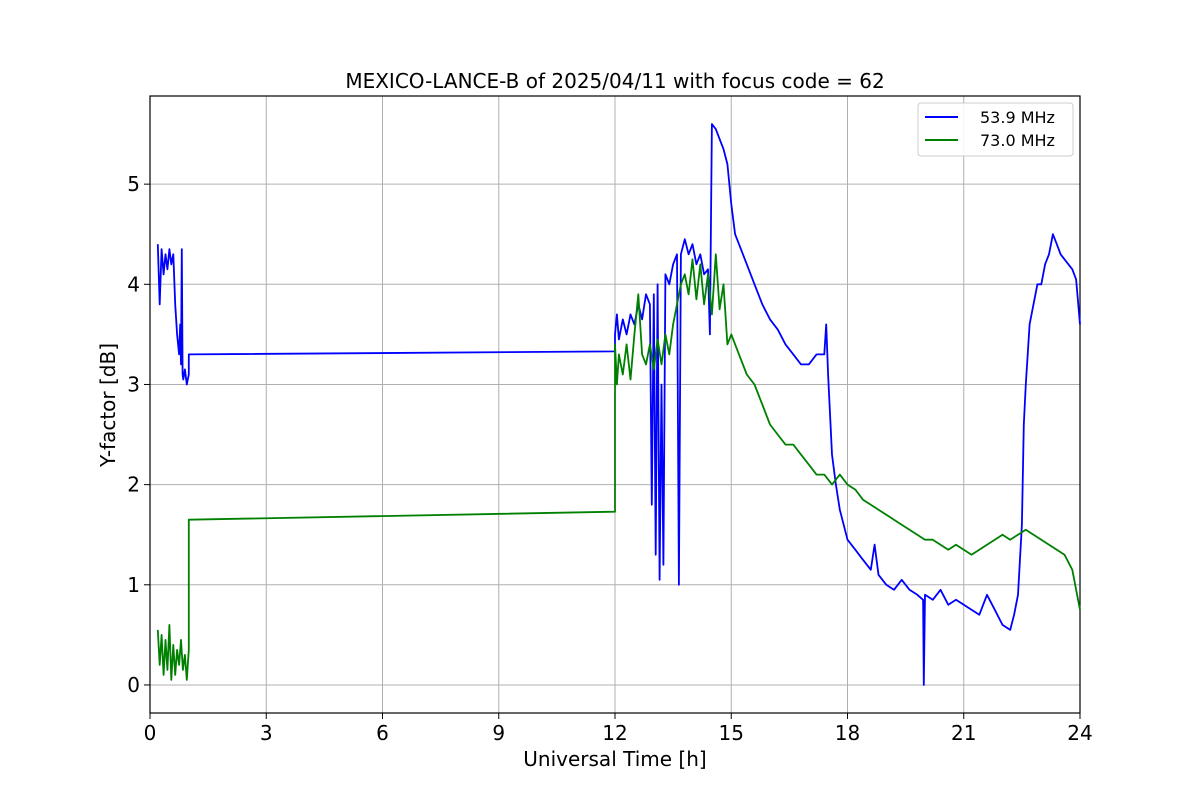 This screenshot has width=1200, height=800. Describe the element at coordinates (614, 733) in the screenshot. I see `x-tick-label: 12` at that location.